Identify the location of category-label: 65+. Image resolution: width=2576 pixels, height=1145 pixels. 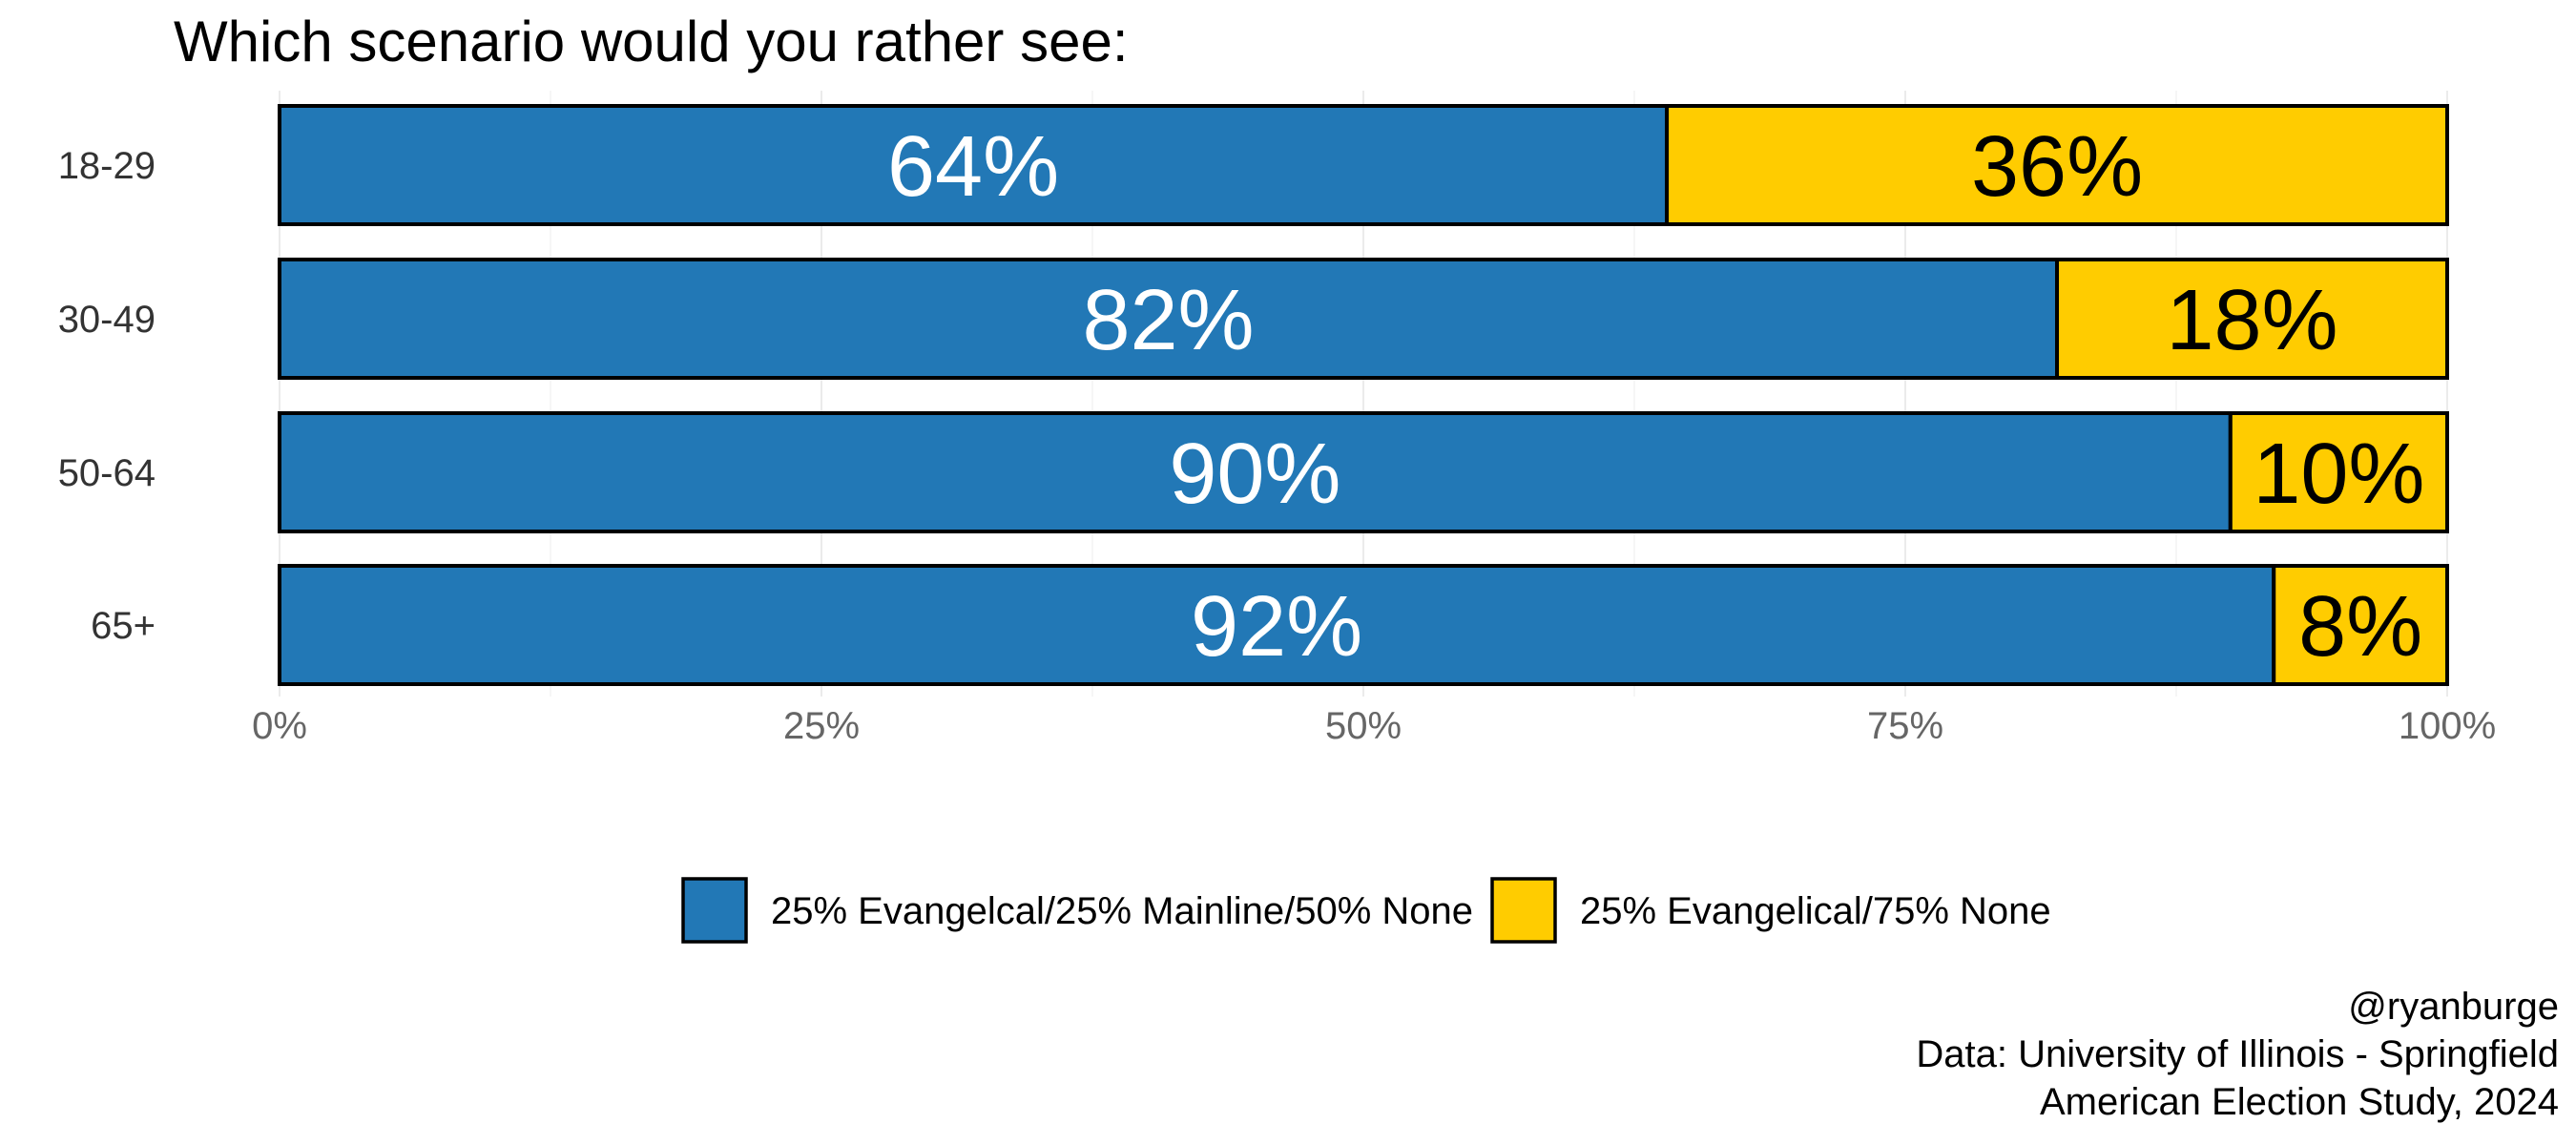
(123, 626).